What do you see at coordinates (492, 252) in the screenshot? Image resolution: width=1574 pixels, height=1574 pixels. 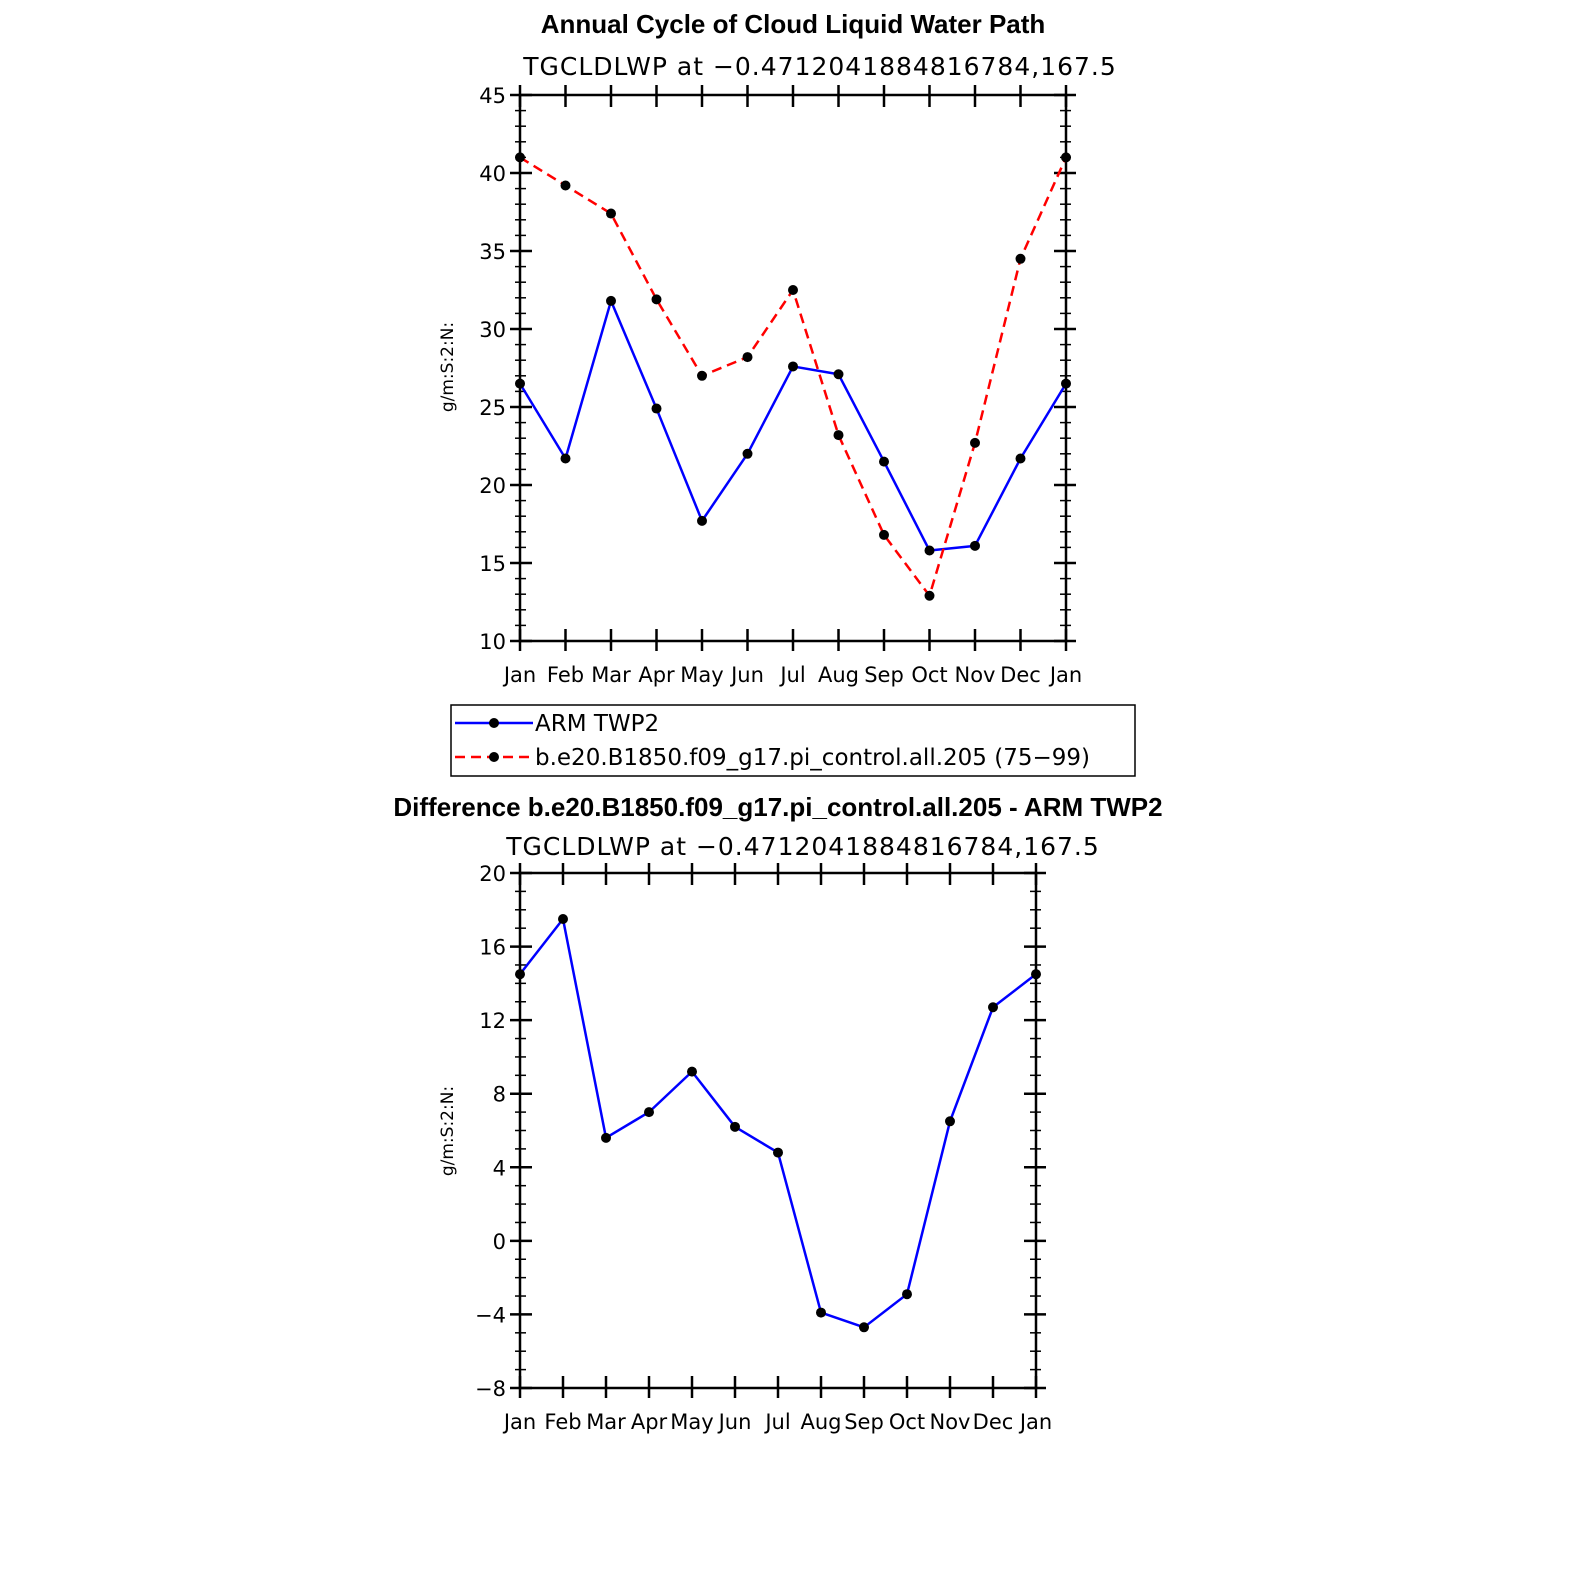 I see `y-tick-label: 35` at bounding box center [492, 252].